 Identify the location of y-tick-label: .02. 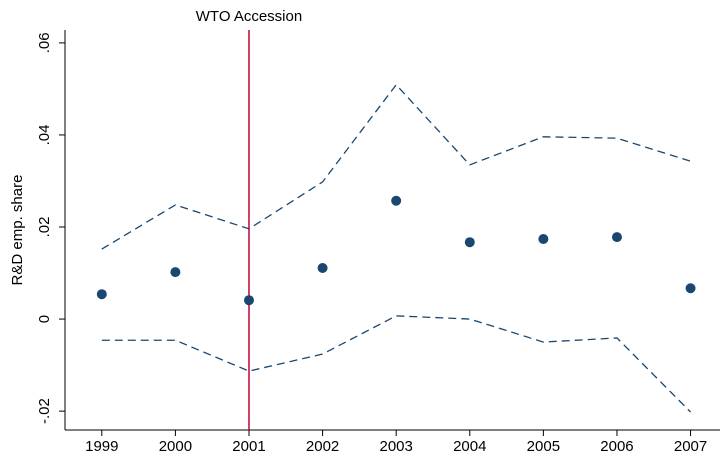
(44, 227).